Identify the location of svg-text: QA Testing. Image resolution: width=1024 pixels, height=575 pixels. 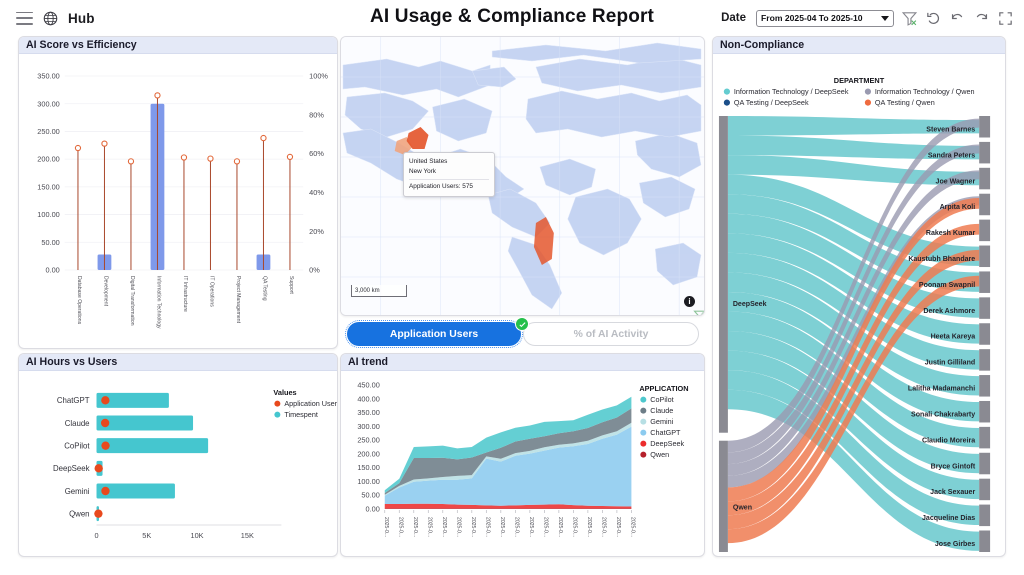
(264, 288).